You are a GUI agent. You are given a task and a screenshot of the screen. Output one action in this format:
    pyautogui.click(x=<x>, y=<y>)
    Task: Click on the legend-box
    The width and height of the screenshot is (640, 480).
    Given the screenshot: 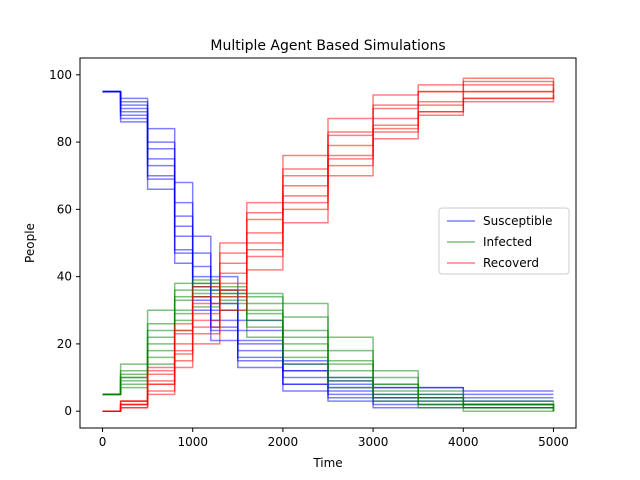 What is the action you would take?
    pyautogui.click(x=504, y=241)
    